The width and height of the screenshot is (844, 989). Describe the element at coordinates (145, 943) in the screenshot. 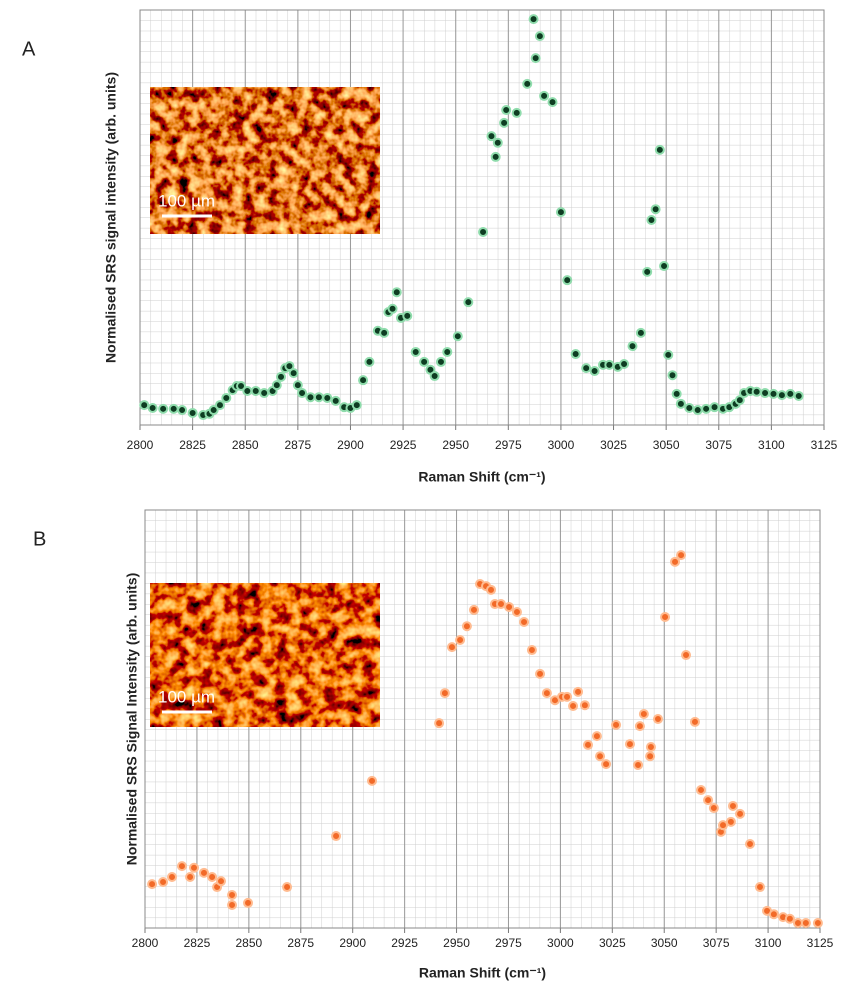

I see `x-tick-label: 2800` at that location.